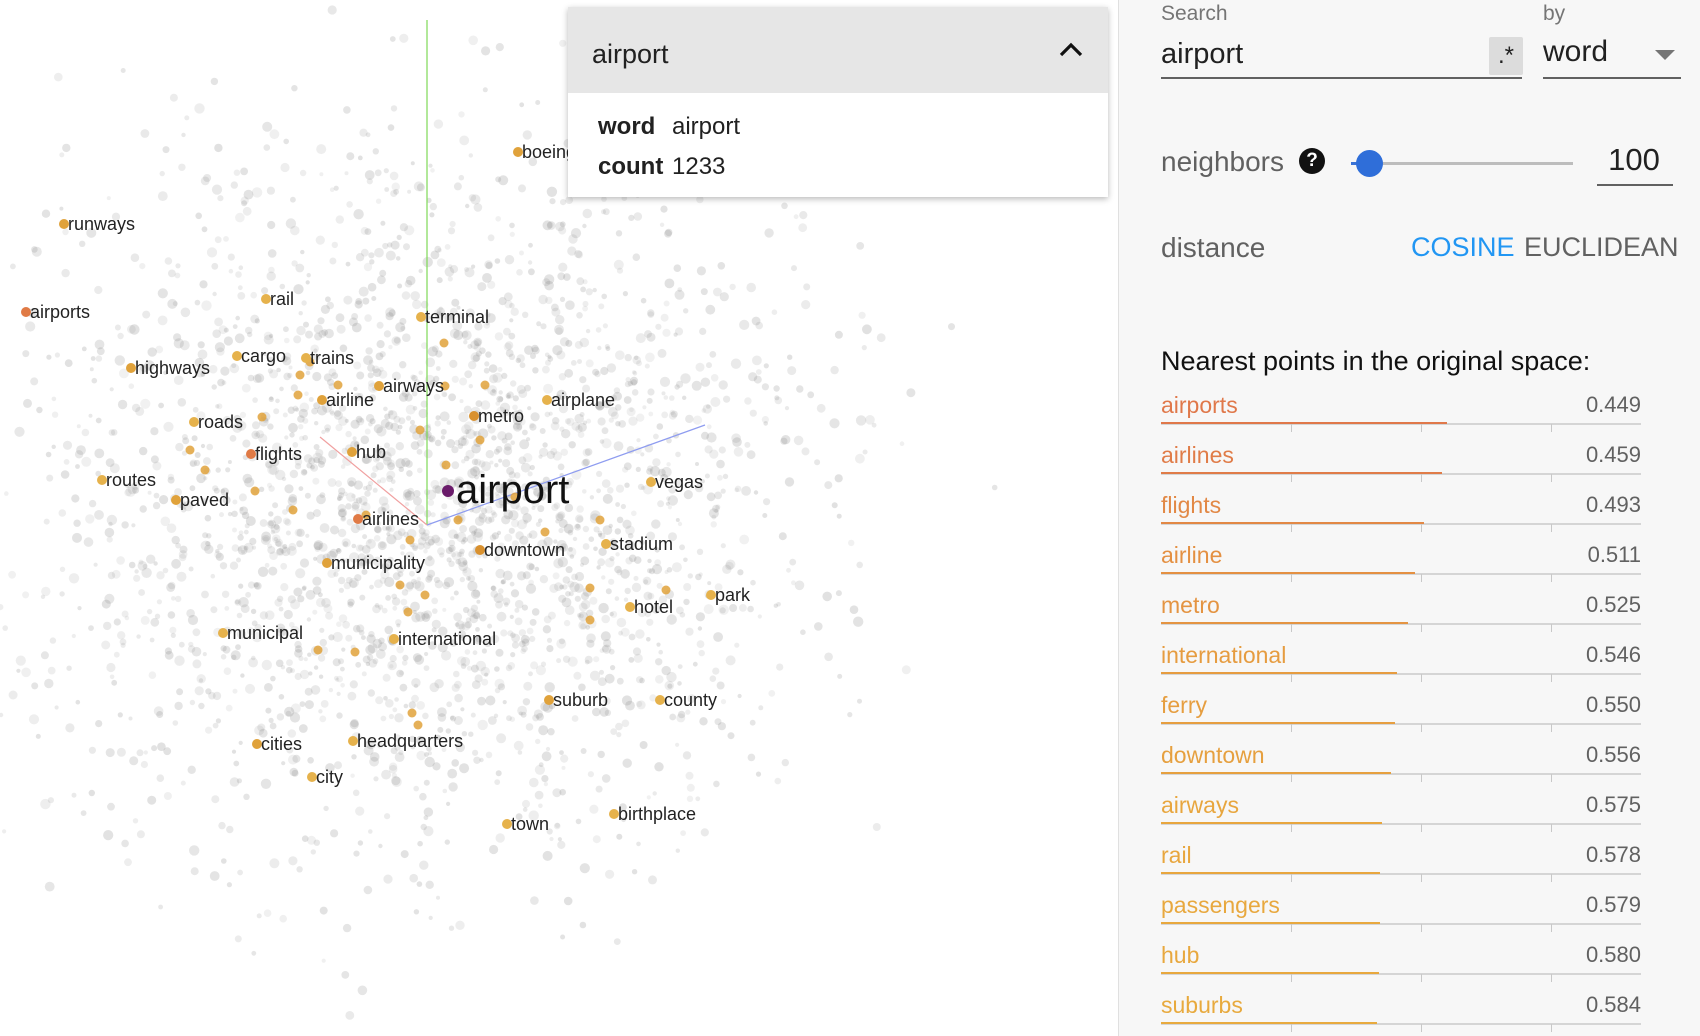  What do you see at coordinates (1462, 163) in the screenshot?
I see `neighbors-slider-track` at bounding box center [1462, 163].